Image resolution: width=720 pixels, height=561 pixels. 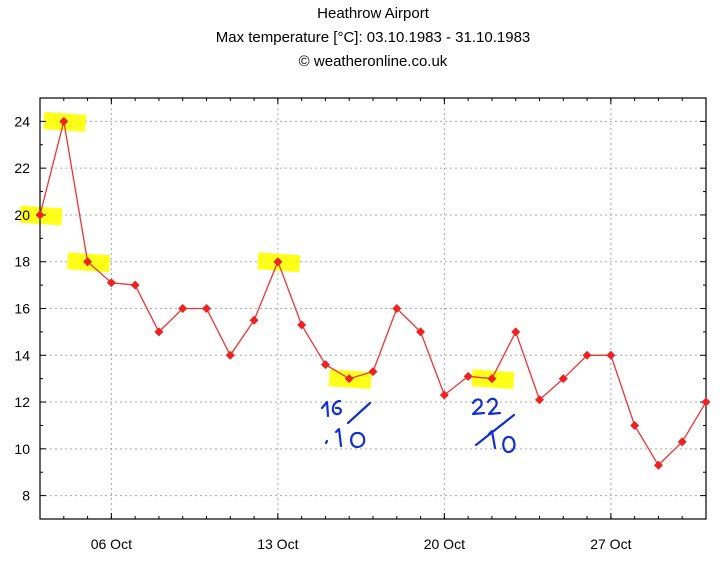 I want to click on y-tick-label: 14, so click(x=22, y=355).